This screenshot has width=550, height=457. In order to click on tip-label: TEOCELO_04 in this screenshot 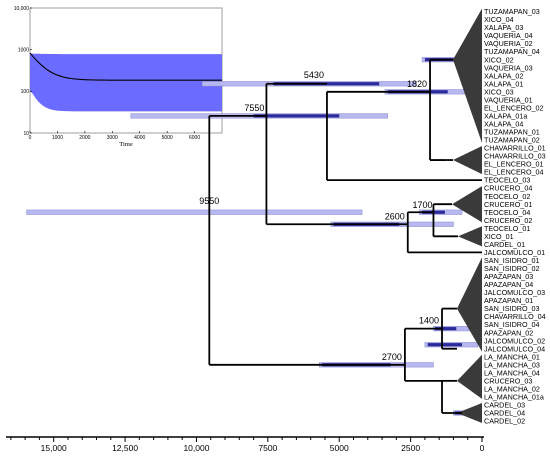, I will do `click(507, 212)`.